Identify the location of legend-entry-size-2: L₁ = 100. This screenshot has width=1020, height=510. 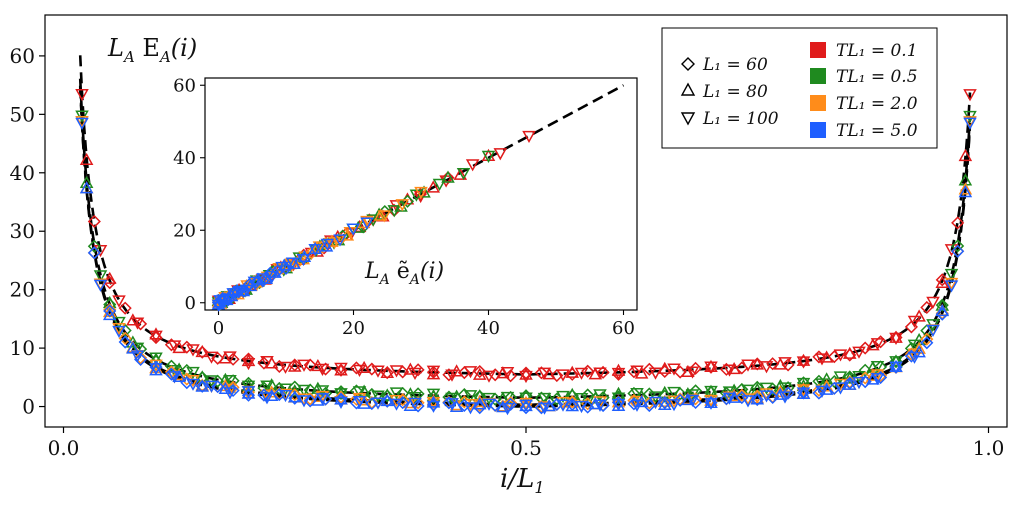
(729, 119).